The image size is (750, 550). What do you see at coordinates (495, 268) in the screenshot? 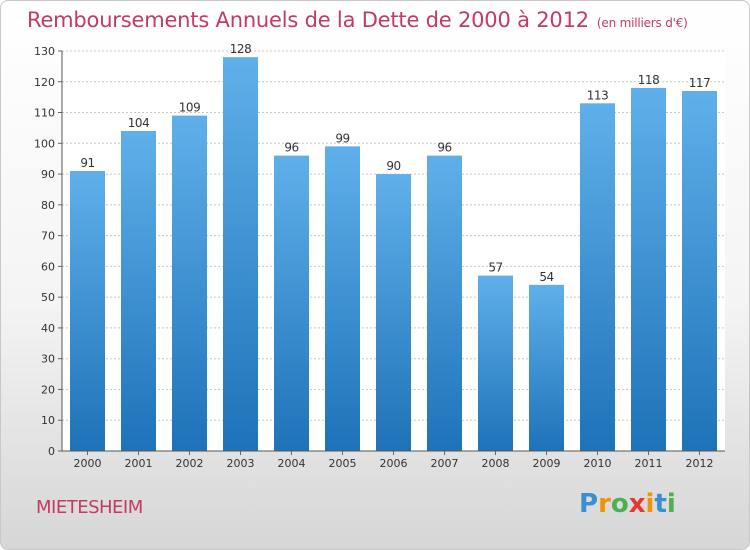
I see `data-label: 57` at bounding box center [495, 268].